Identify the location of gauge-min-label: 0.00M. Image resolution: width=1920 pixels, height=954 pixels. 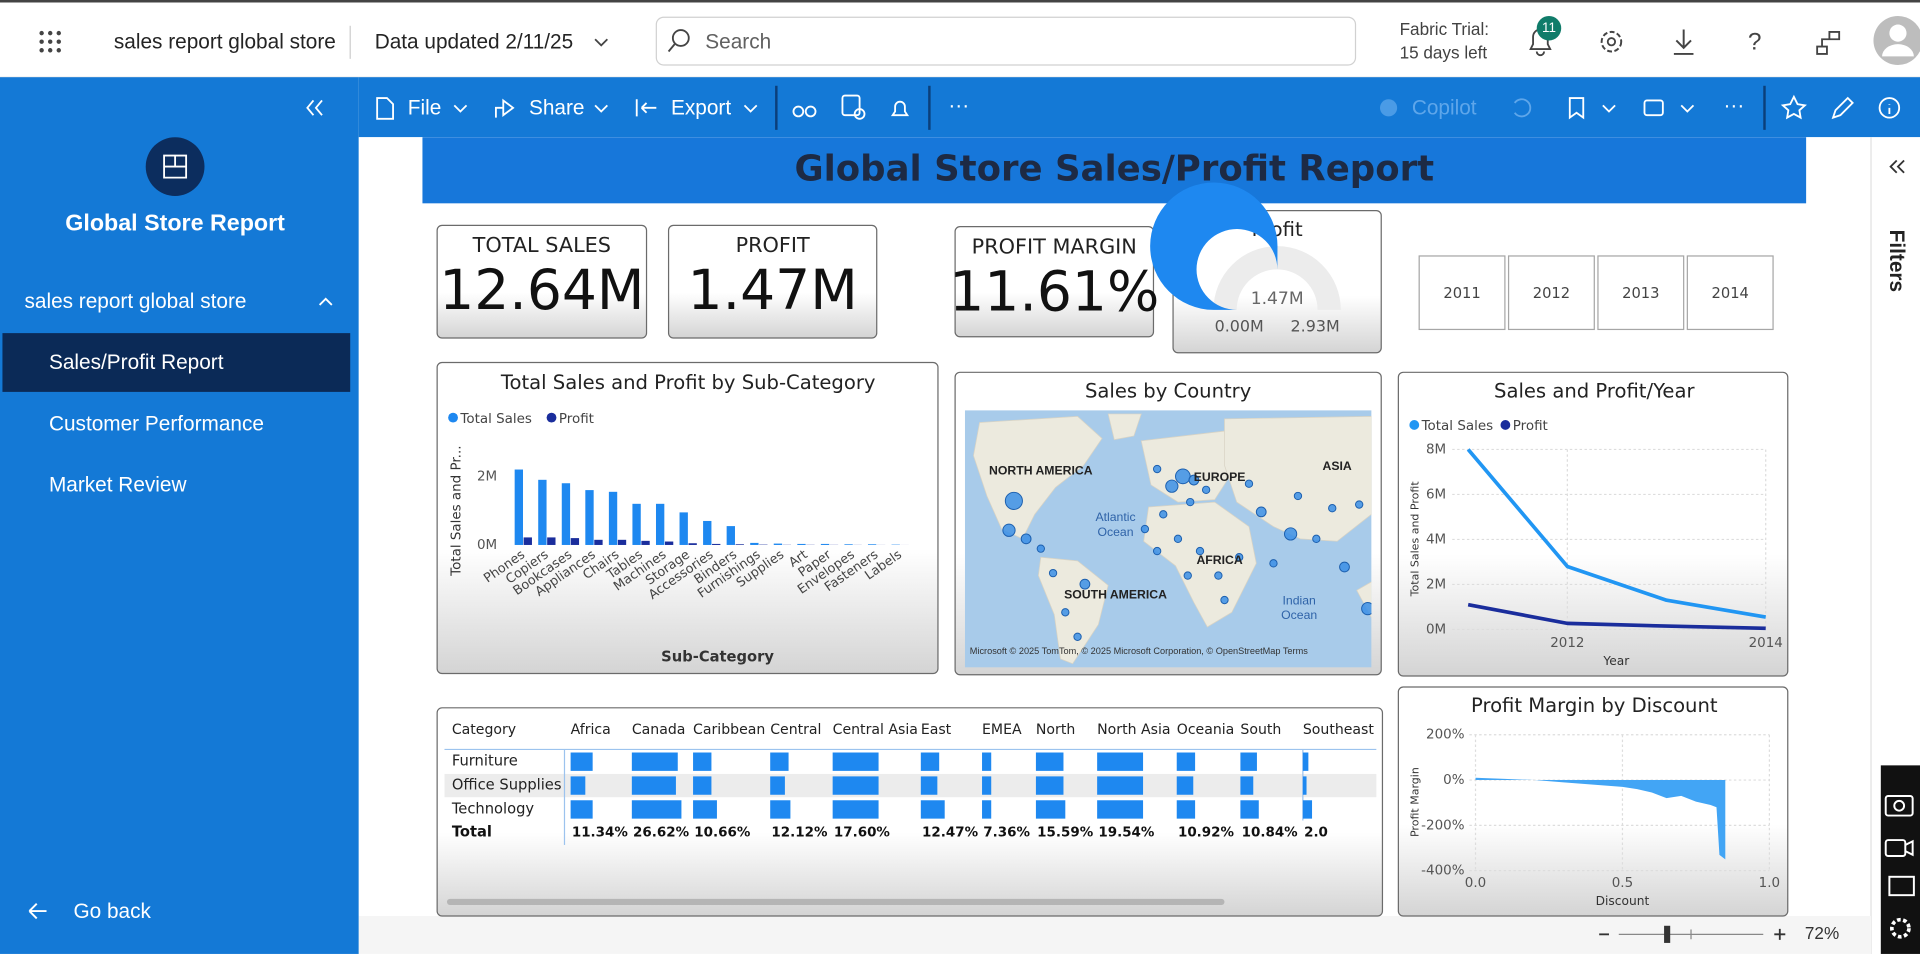
(1239, 326).